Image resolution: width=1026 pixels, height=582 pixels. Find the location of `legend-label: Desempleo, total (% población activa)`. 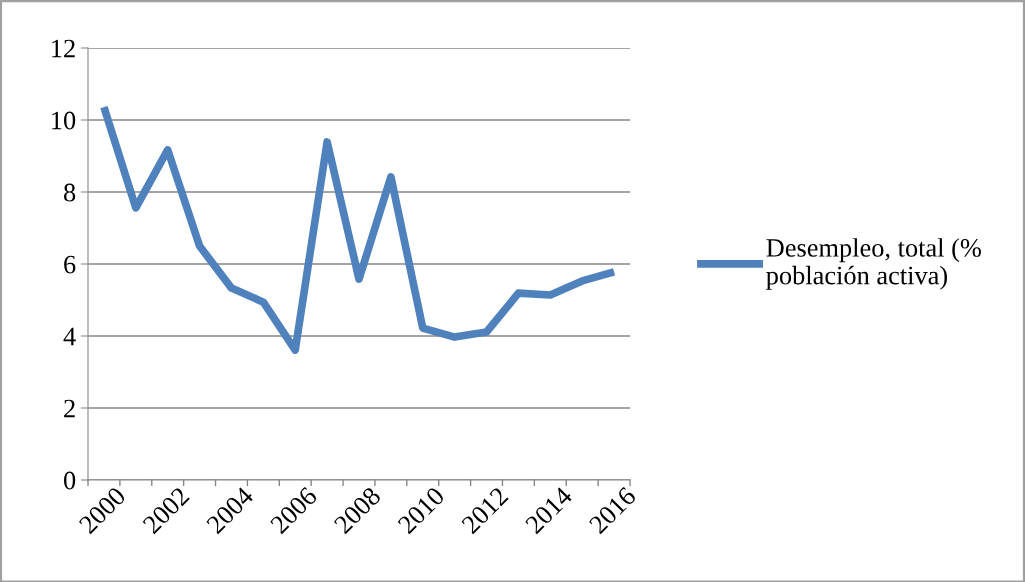

legend-label: Desempleo, total (% población activa) is located at coordinates (873, 264).